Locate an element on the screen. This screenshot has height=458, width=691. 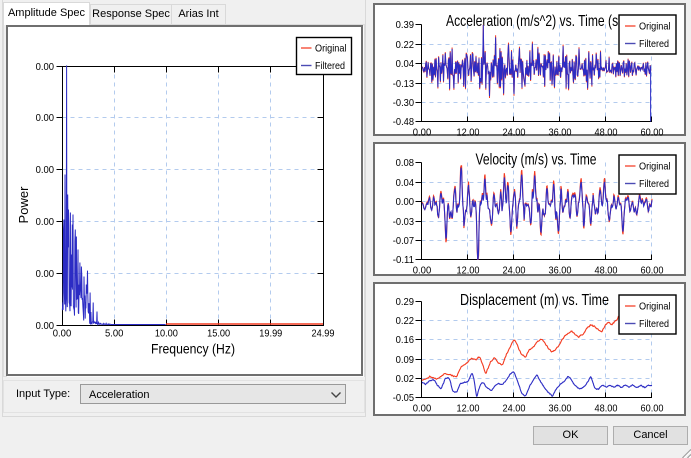
svg-text: -0.48 is located at coordinates (403, 122).